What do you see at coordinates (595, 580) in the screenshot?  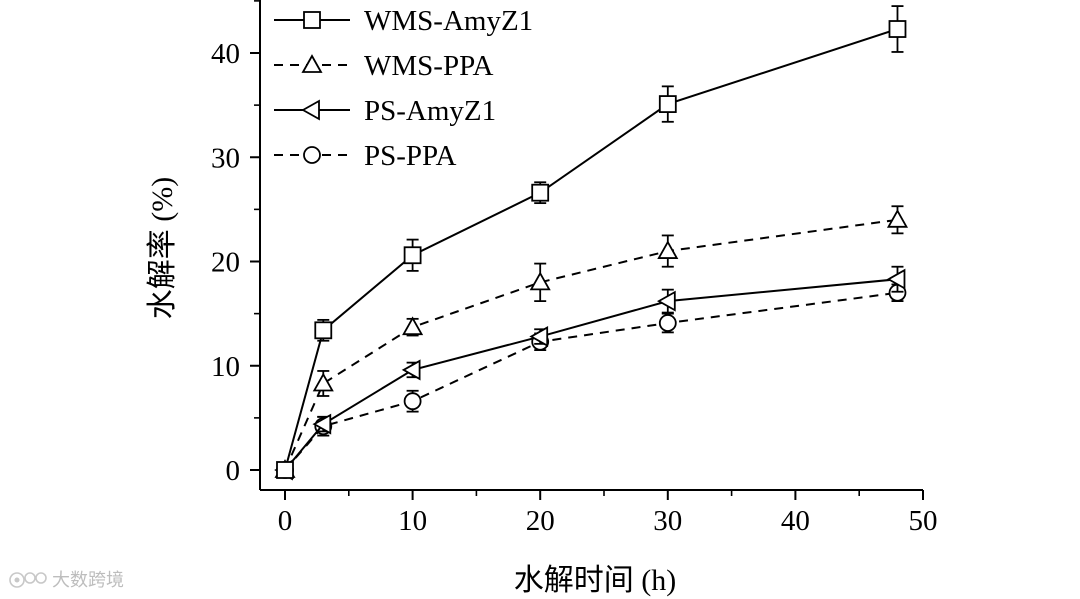 I see `x-axis-title: 水解时间 (h)` at bounding box center [595, 580].